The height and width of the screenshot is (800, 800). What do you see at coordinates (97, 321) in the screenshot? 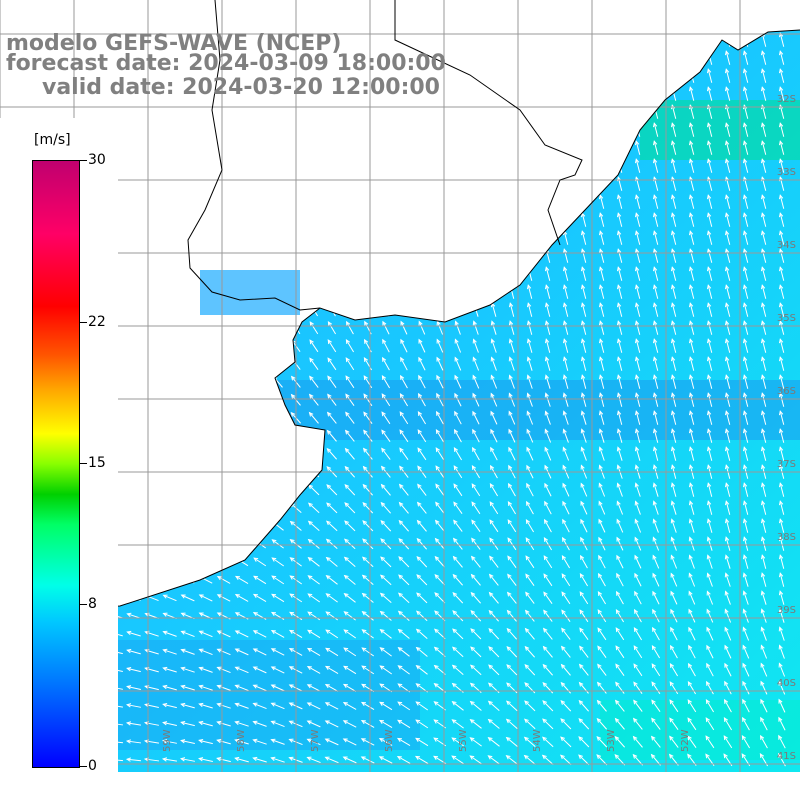
I see `colorbar-label: 22` at bounding box center [97, 321].